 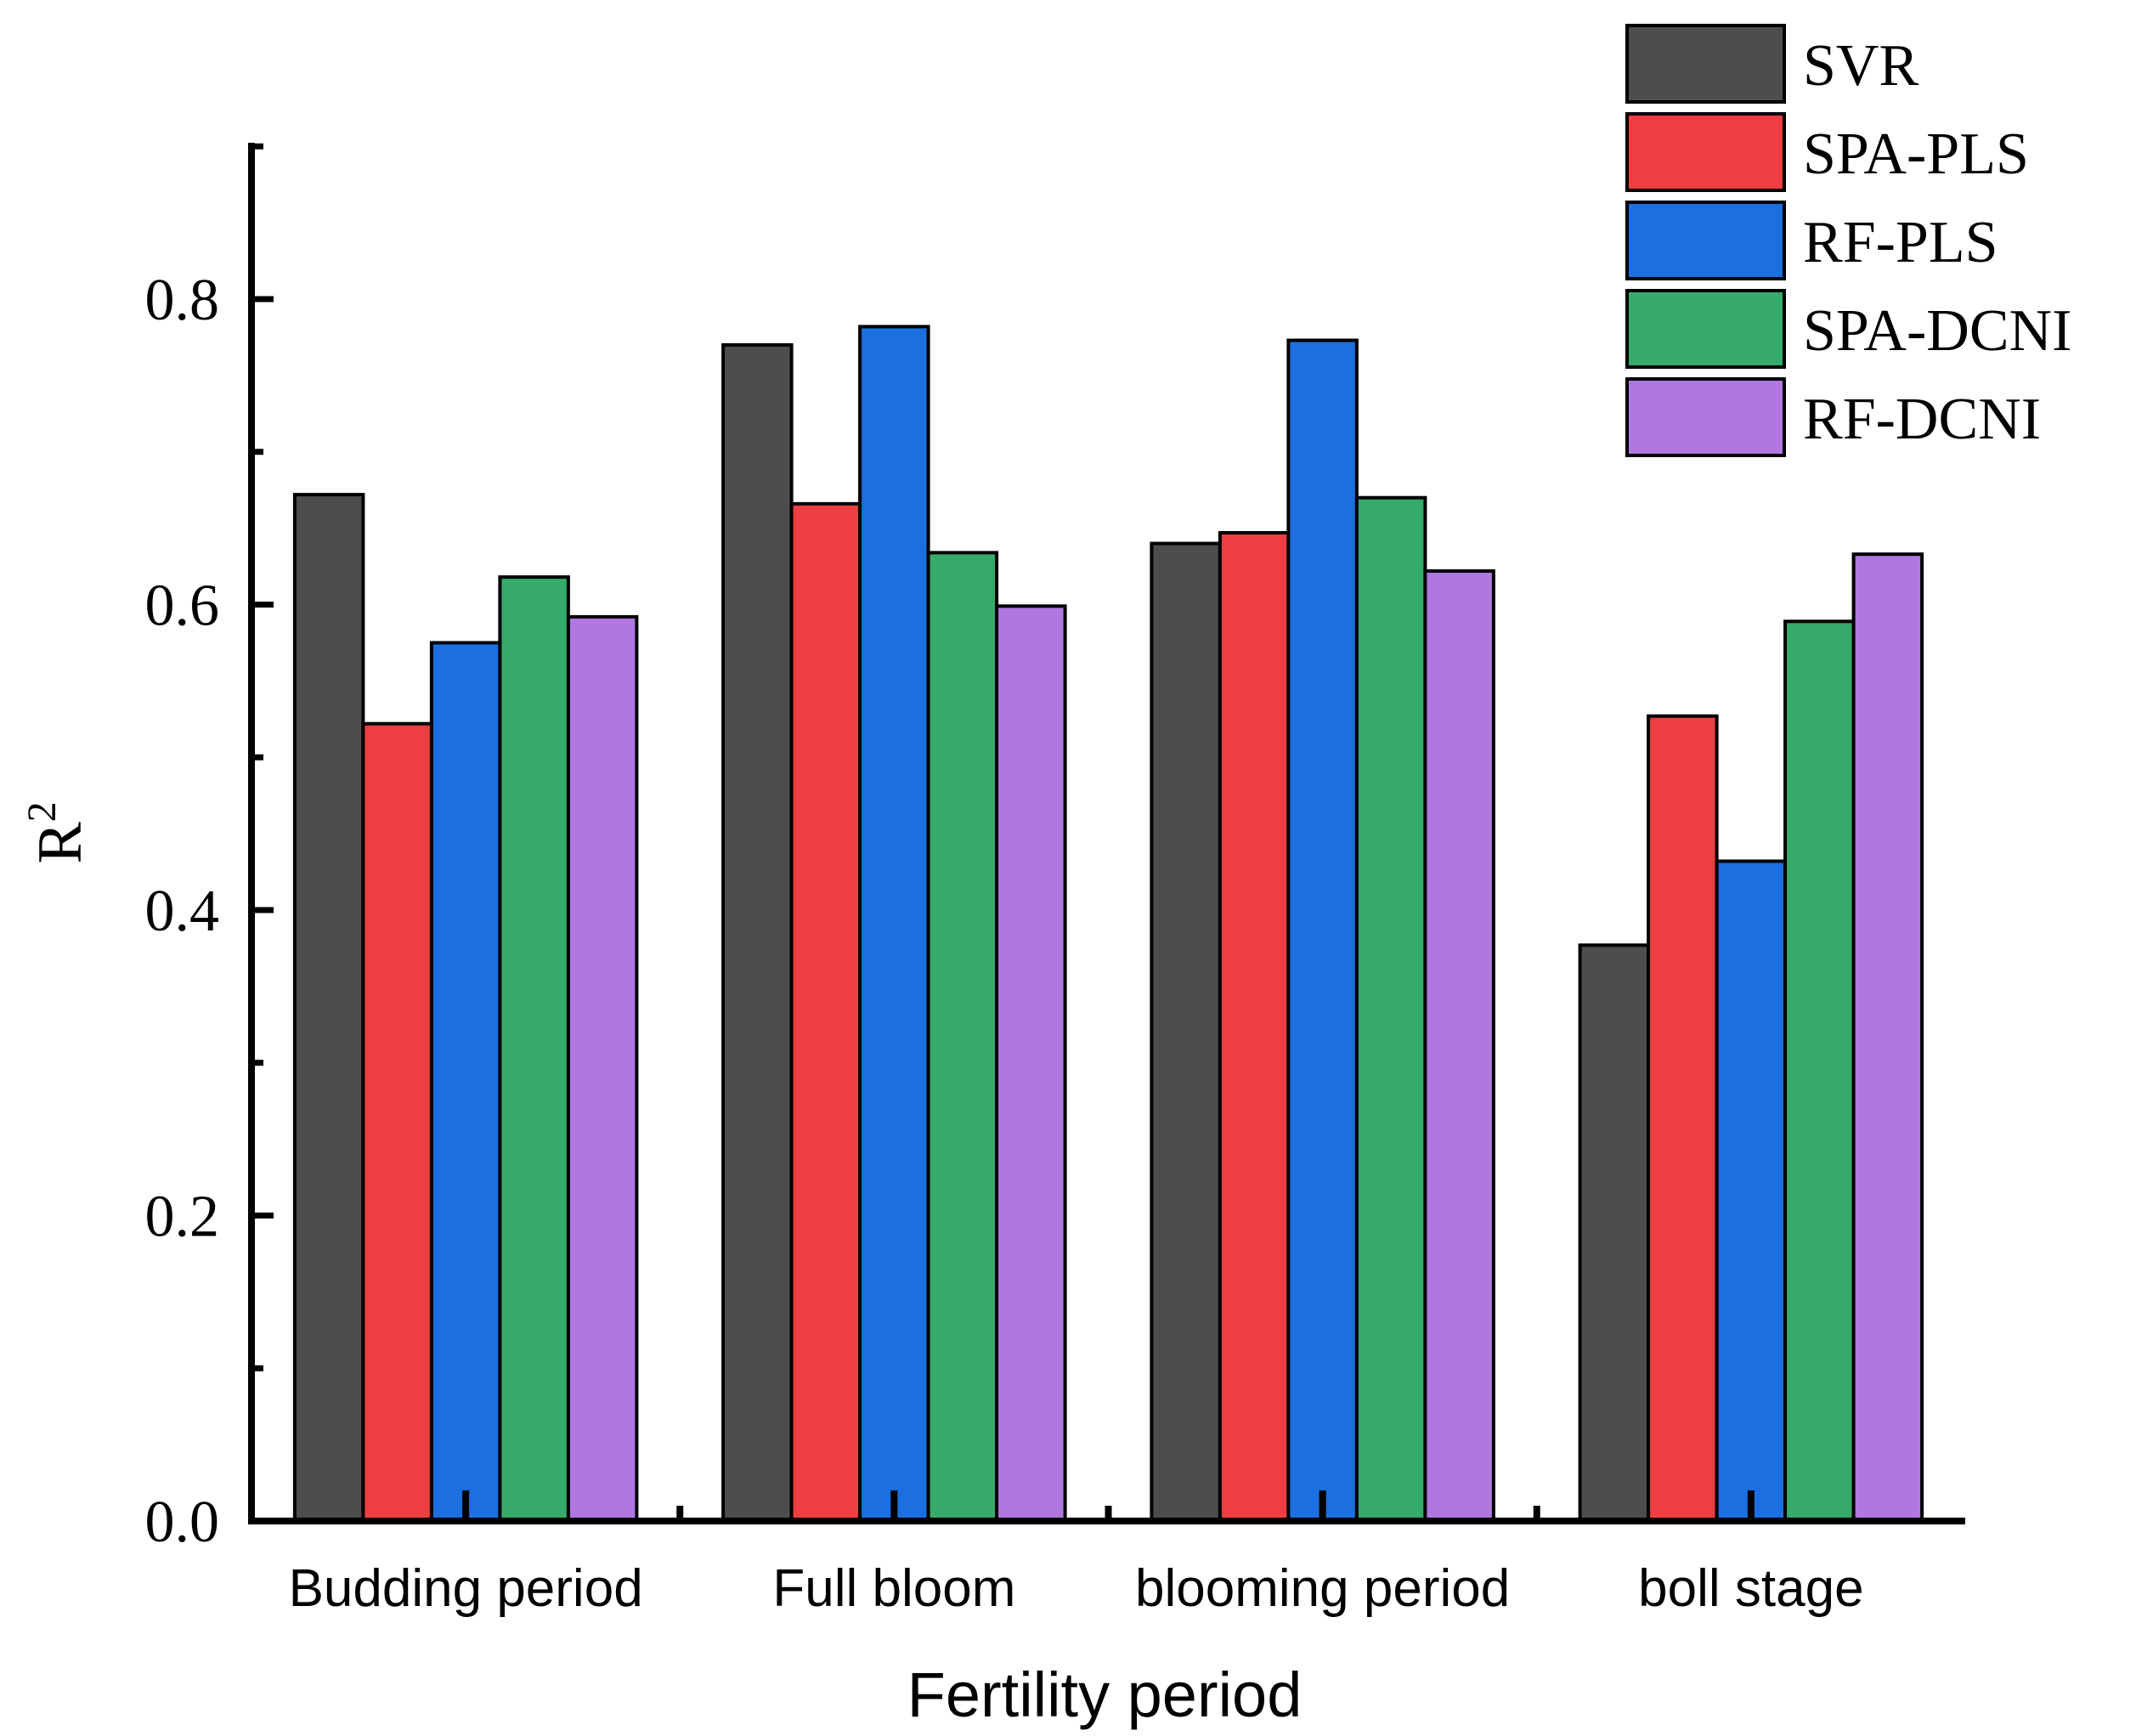 I want to click on y-axis-title: R2, so click(x=57, y=832).